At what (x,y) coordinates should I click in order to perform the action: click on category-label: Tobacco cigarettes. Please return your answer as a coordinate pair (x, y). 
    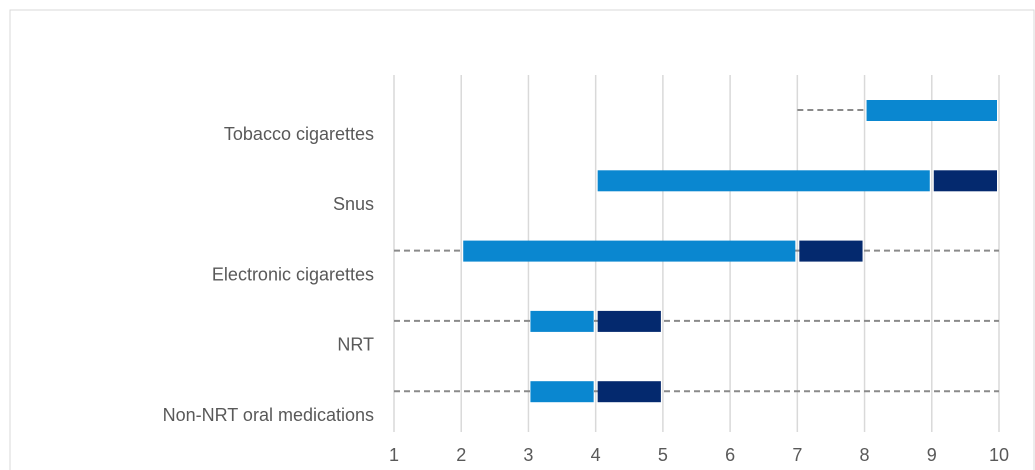
    Looking at the image, I should click on (299, 134).